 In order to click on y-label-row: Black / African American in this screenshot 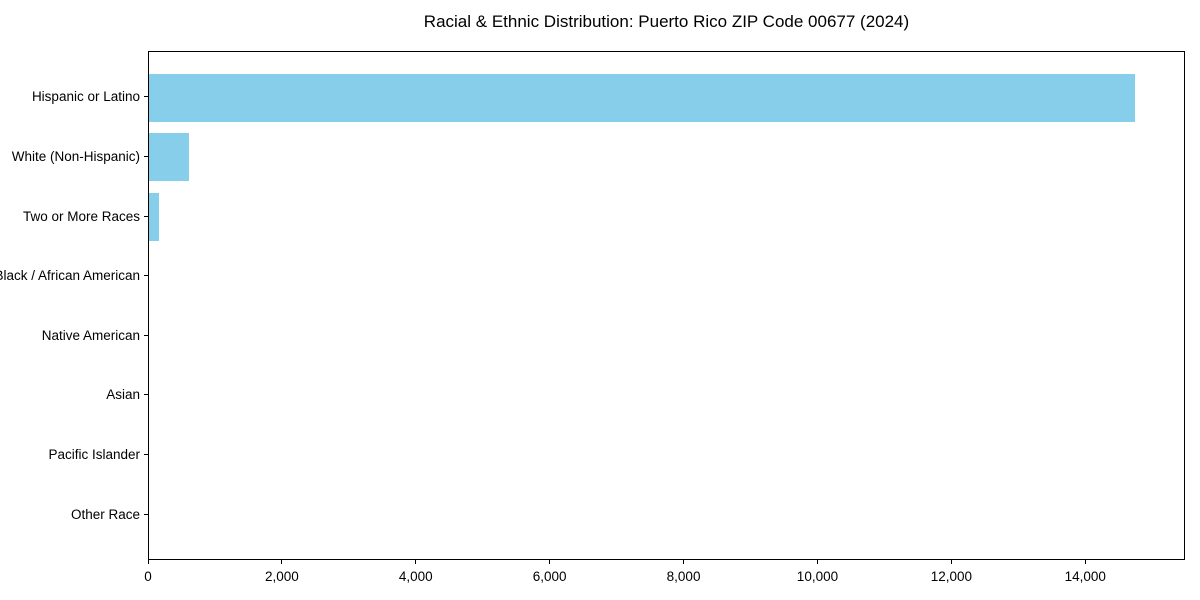, I will do `click(74, 276)`.